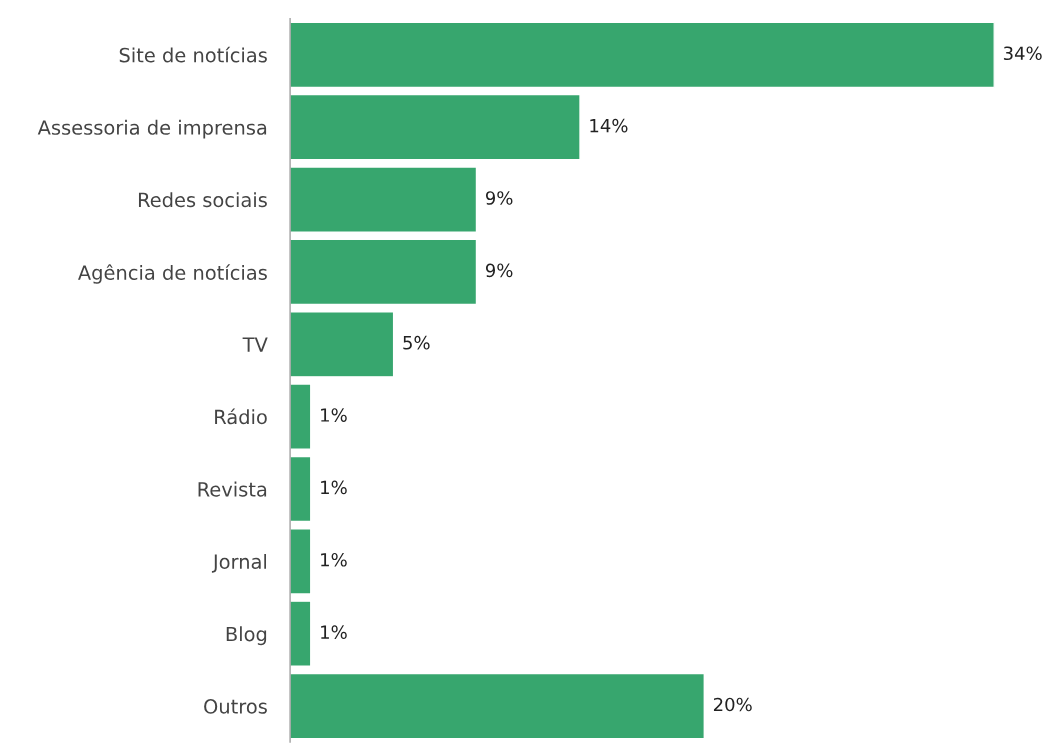 The width and height of the screenshot is (1051, 746). I want to click on y-tick-label: Revista, so click(232, 489).